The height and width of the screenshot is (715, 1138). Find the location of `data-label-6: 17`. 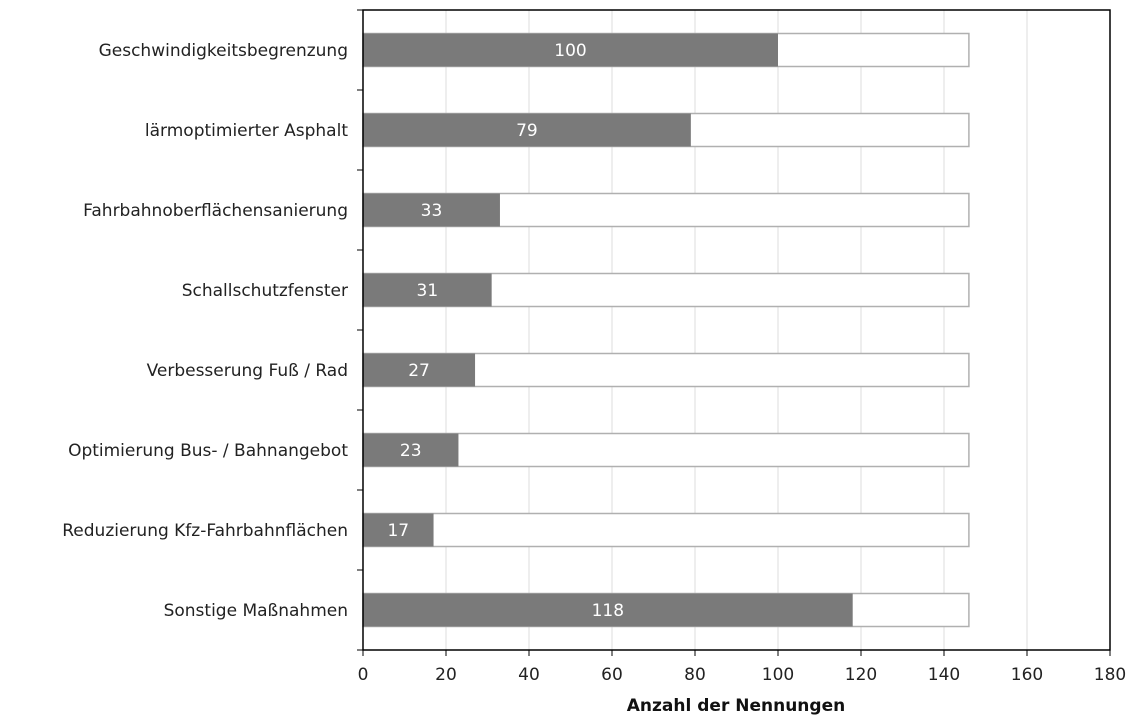

data-label-6: 17 is located at coordinates (398, 531).